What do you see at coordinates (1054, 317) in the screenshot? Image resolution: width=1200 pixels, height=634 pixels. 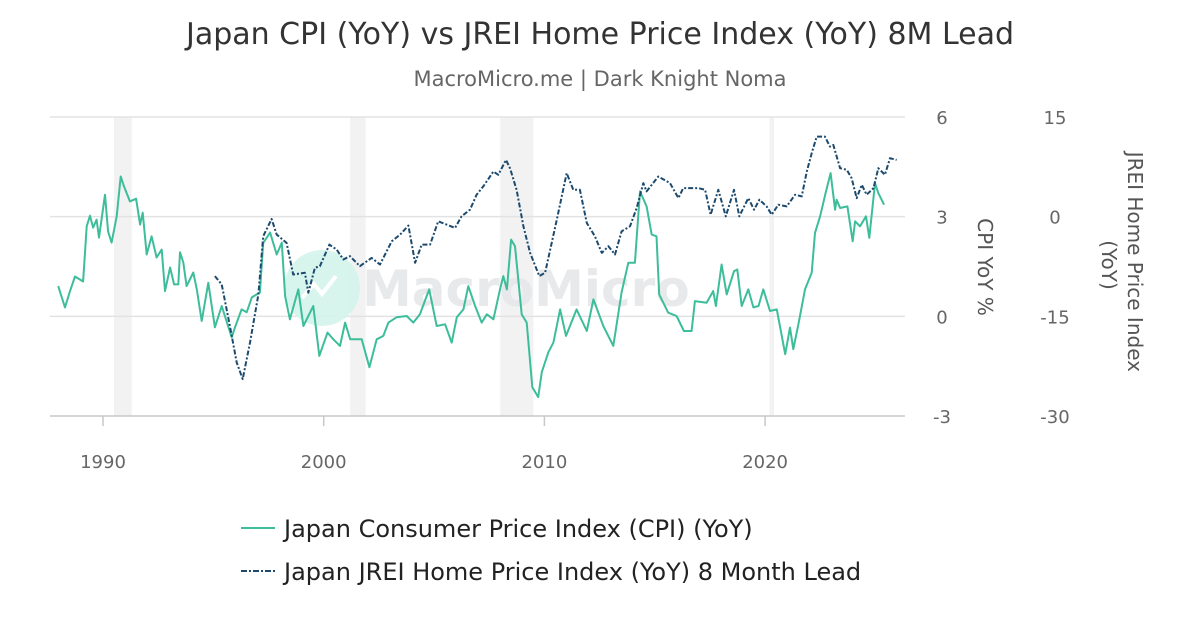 I see `y-right-tick-label: -15` at bounding box center [1054, 317].